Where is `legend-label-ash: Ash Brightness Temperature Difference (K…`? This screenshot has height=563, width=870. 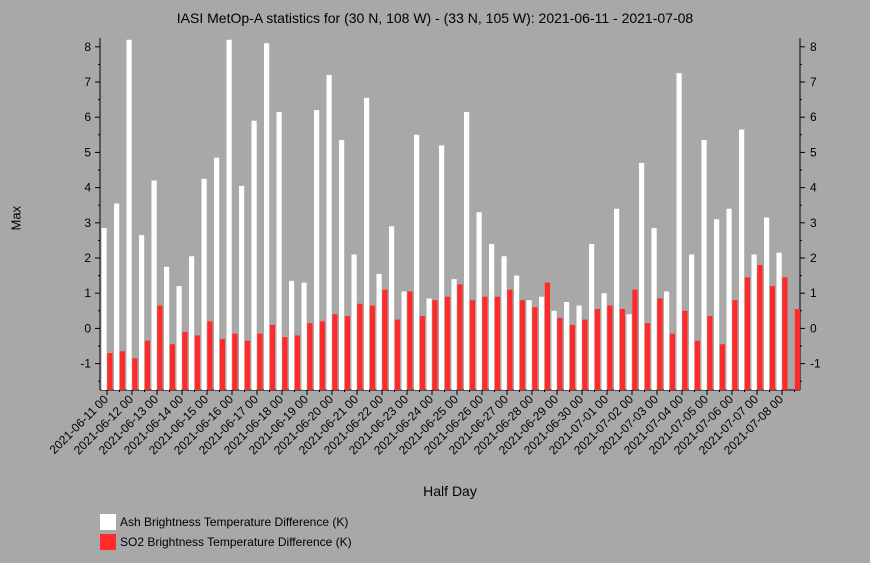 legend-label-ash: Ash Brightness Temperature Difference (K… is located at coordinates (234, 522).